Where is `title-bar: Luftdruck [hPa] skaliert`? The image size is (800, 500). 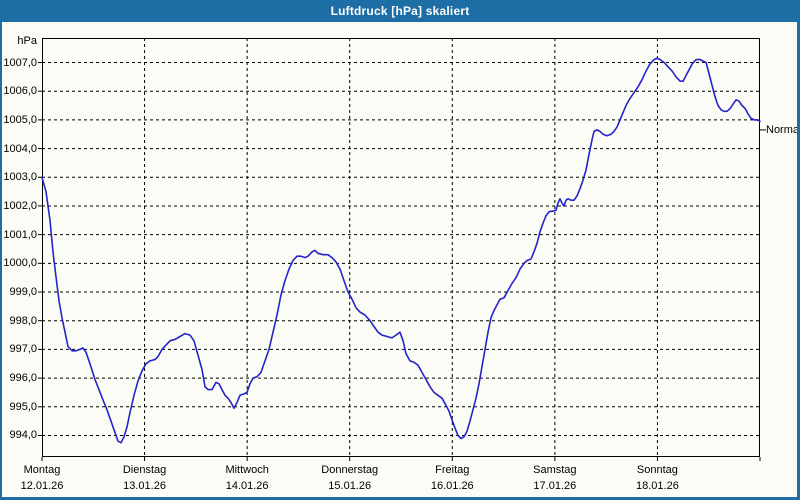
title-bar: Luftdruck [hPa] skaliert is located at coordinates (400, 11).